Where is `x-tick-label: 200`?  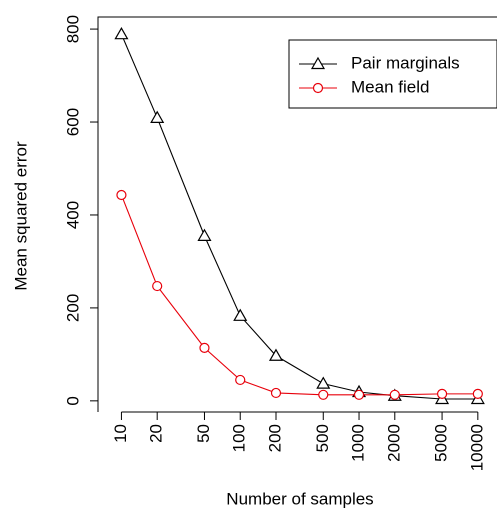
x-tick-label: 200 is located at coordinates (274, 438).